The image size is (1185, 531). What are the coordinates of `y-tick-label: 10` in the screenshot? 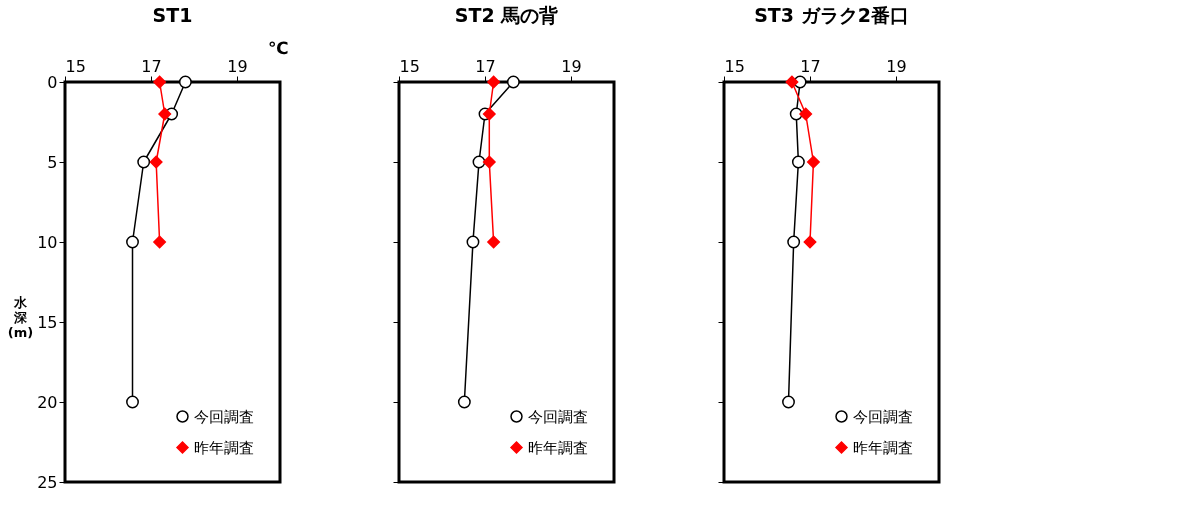 It's located at (47, 242).